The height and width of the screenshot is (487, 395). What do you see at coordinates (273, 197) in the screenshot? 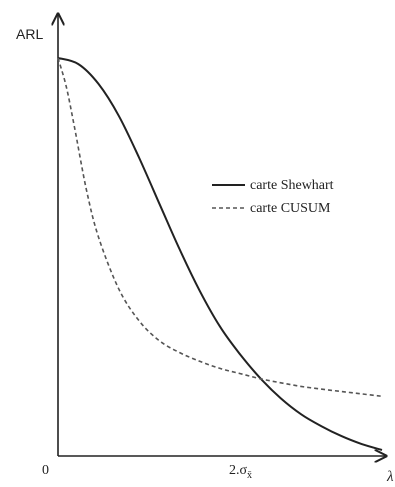
I see `legend: carte Shewhart carte CUSUM` at bounding box center [273, 197].